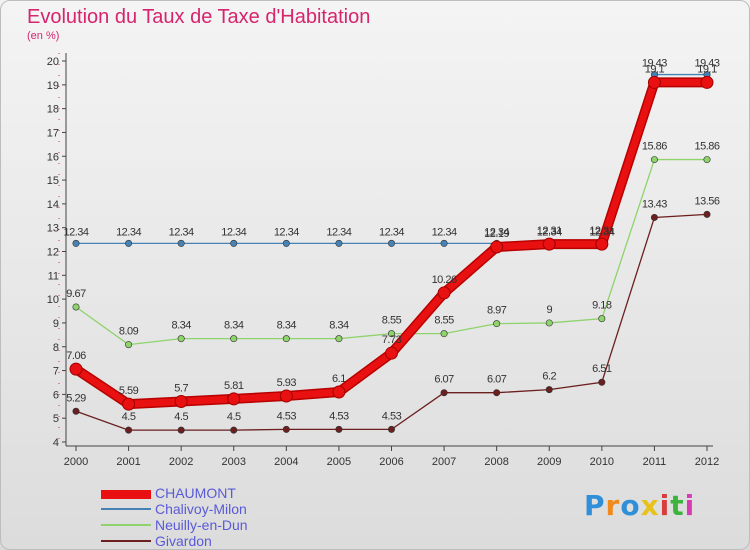 Image resolution: width=750 pixels, height=550 pixels. I want to click on data-label: 12.19, so click(496, 234).